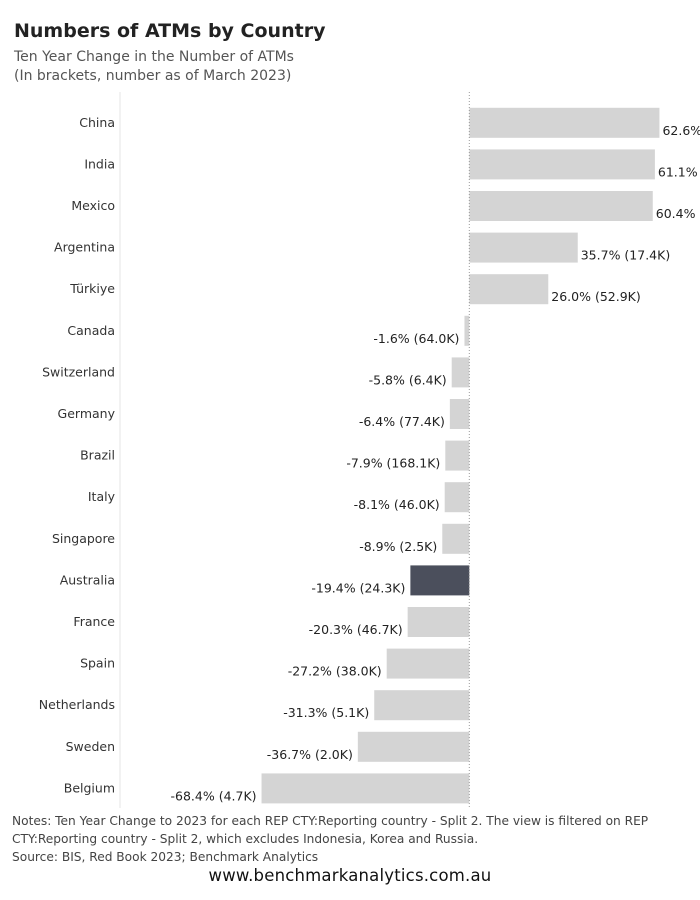 This screenshot has height=900, width=700. I want to click on category-label: Canada, so click(91, 330).